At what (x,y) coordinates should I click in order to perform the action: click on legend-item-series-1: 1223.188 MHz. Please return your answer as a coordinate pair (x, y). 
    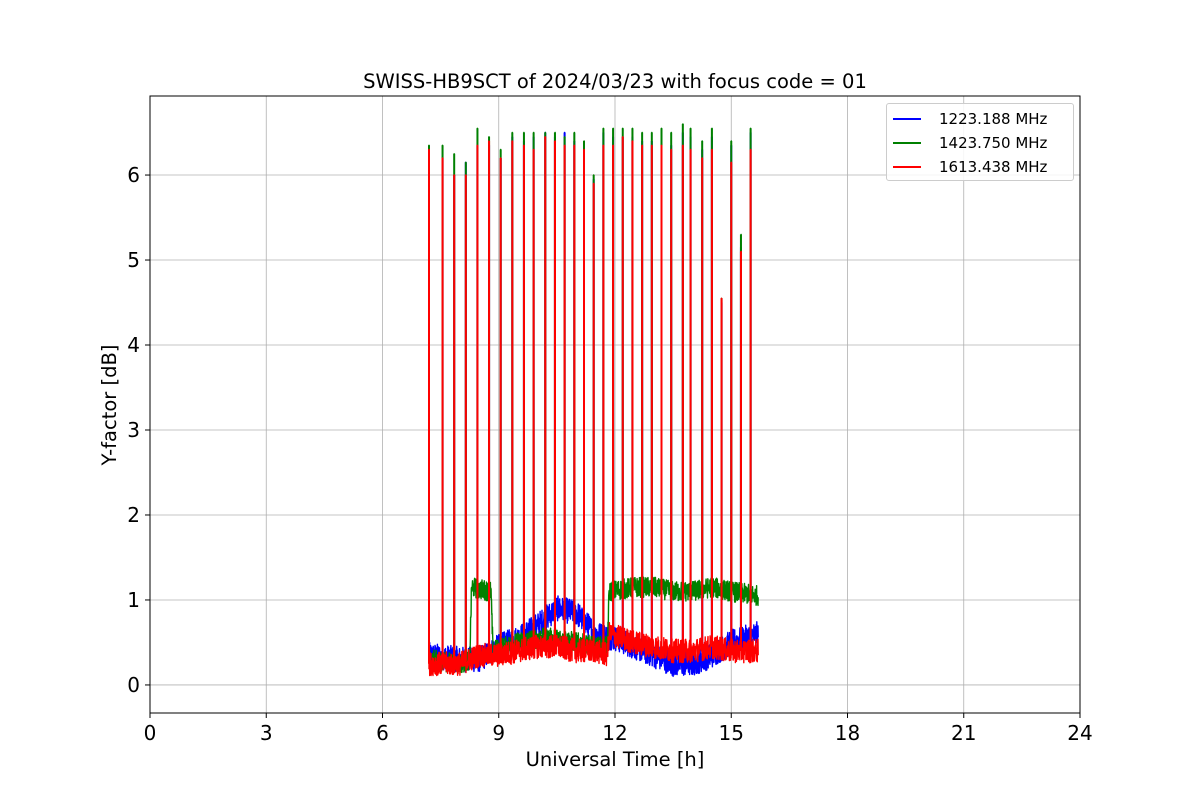
    Looking at the image, I should click on (980, 119).